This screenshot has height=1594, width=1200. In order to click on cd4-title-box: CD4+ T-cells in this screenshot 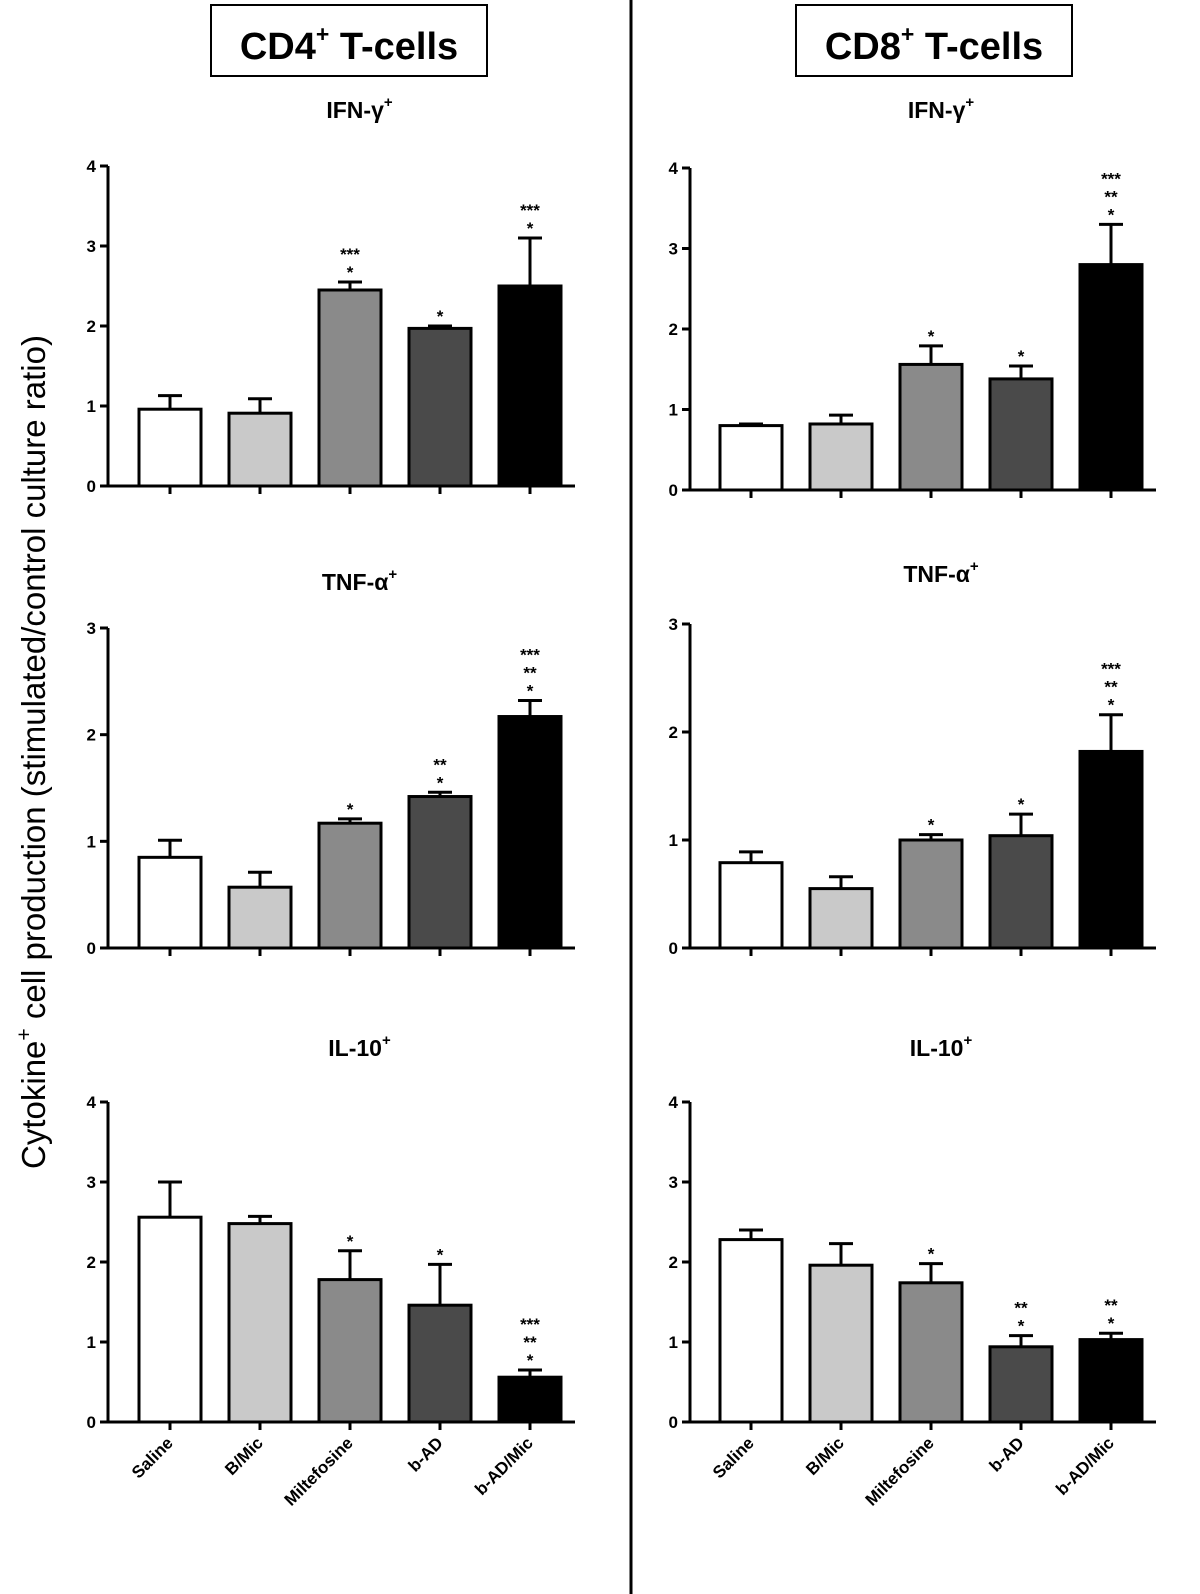, I will do `click(349, 40)`.